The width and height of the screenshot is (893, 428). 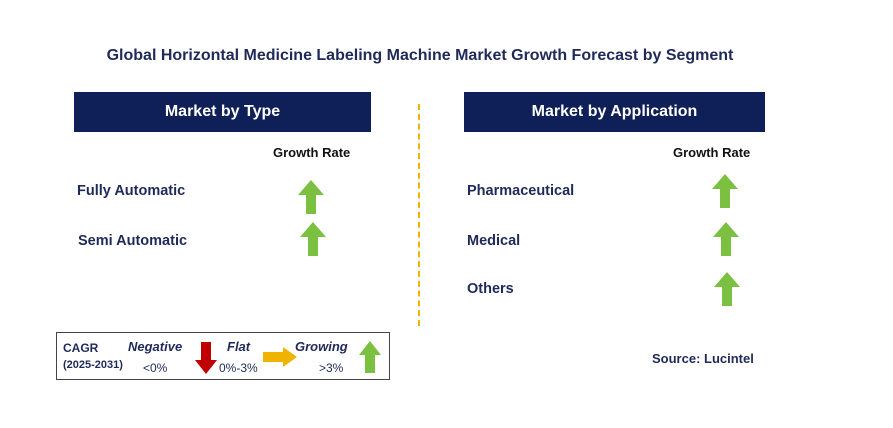 What do you see at coordinates (521, 191) in the screenshot?
I see `segment-label-pharmaceutical: Pharmaceutical` at bounding box center [521, 191].